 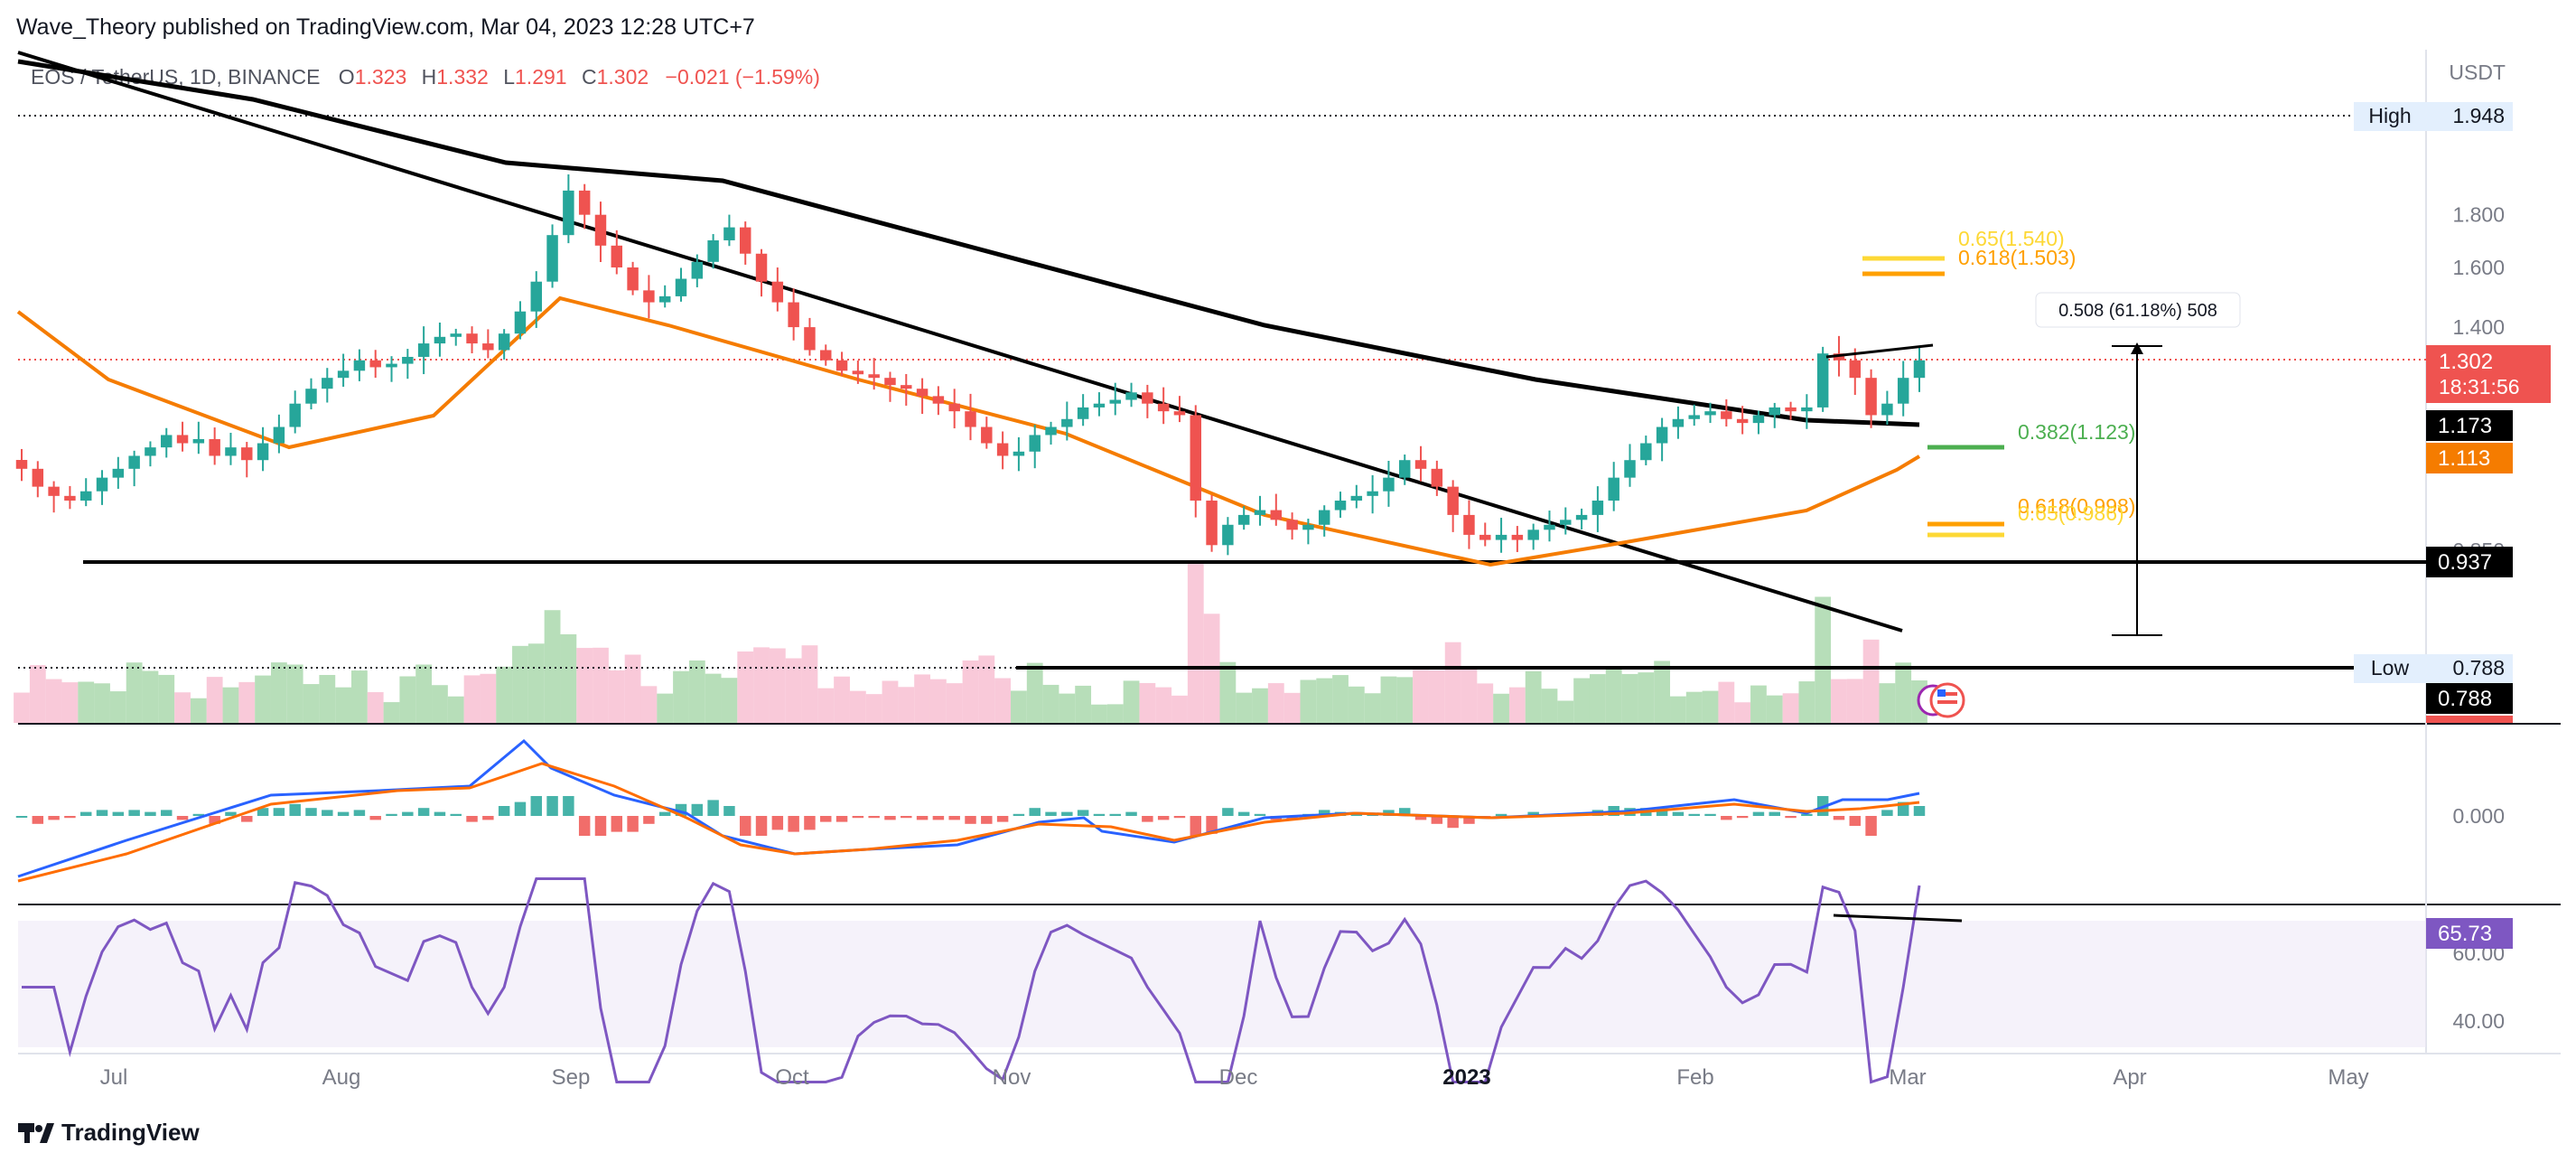 What do you see at coordinates (2466, 362) in the screenshot?
I see `last-price-value: 1.302` at bounding box center [2466, 362].